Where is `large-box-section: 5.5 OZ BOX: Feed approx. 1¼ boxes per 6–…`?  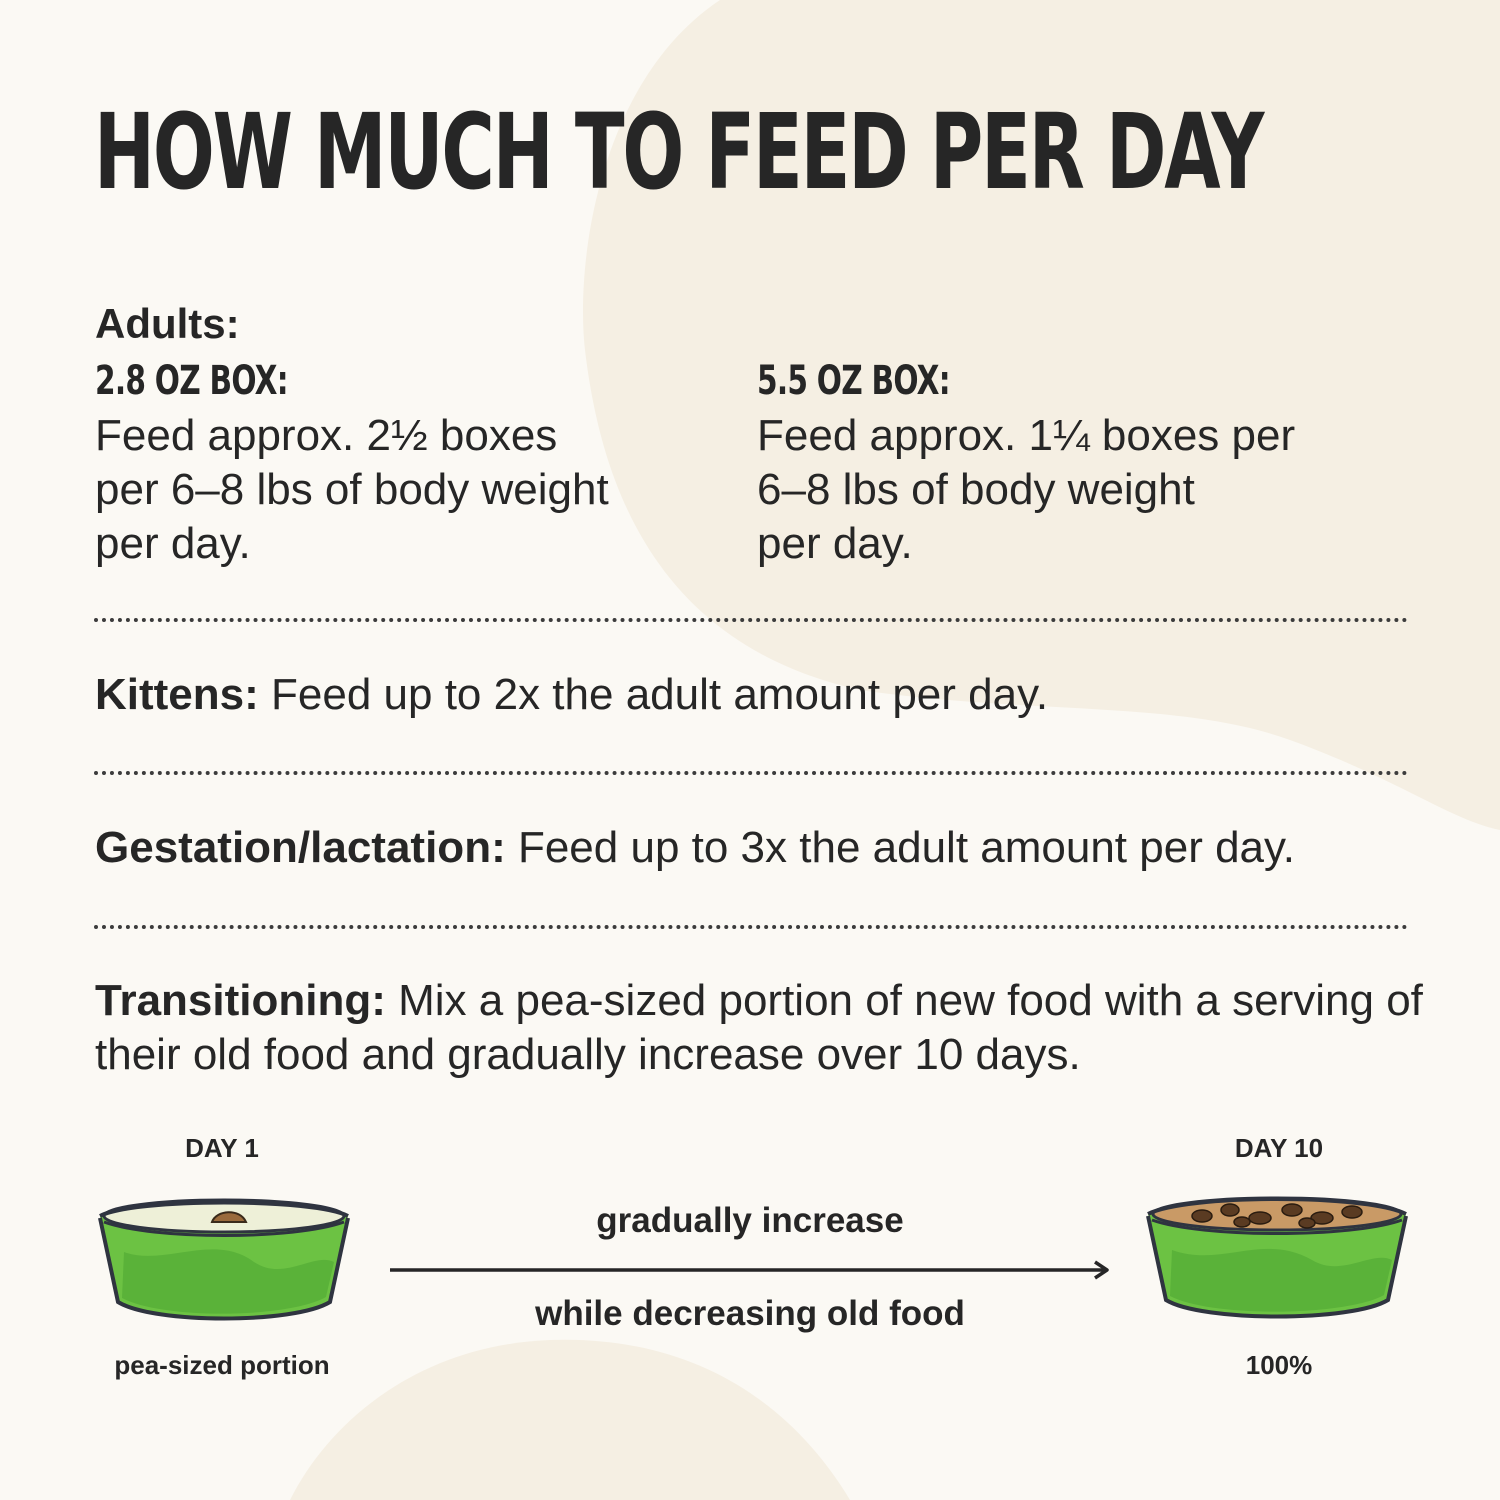
large-box-section: 5.5 OZ BOX: Feed approx. 1¼ boxes per 6–… is located at coordinates (1067, 463).